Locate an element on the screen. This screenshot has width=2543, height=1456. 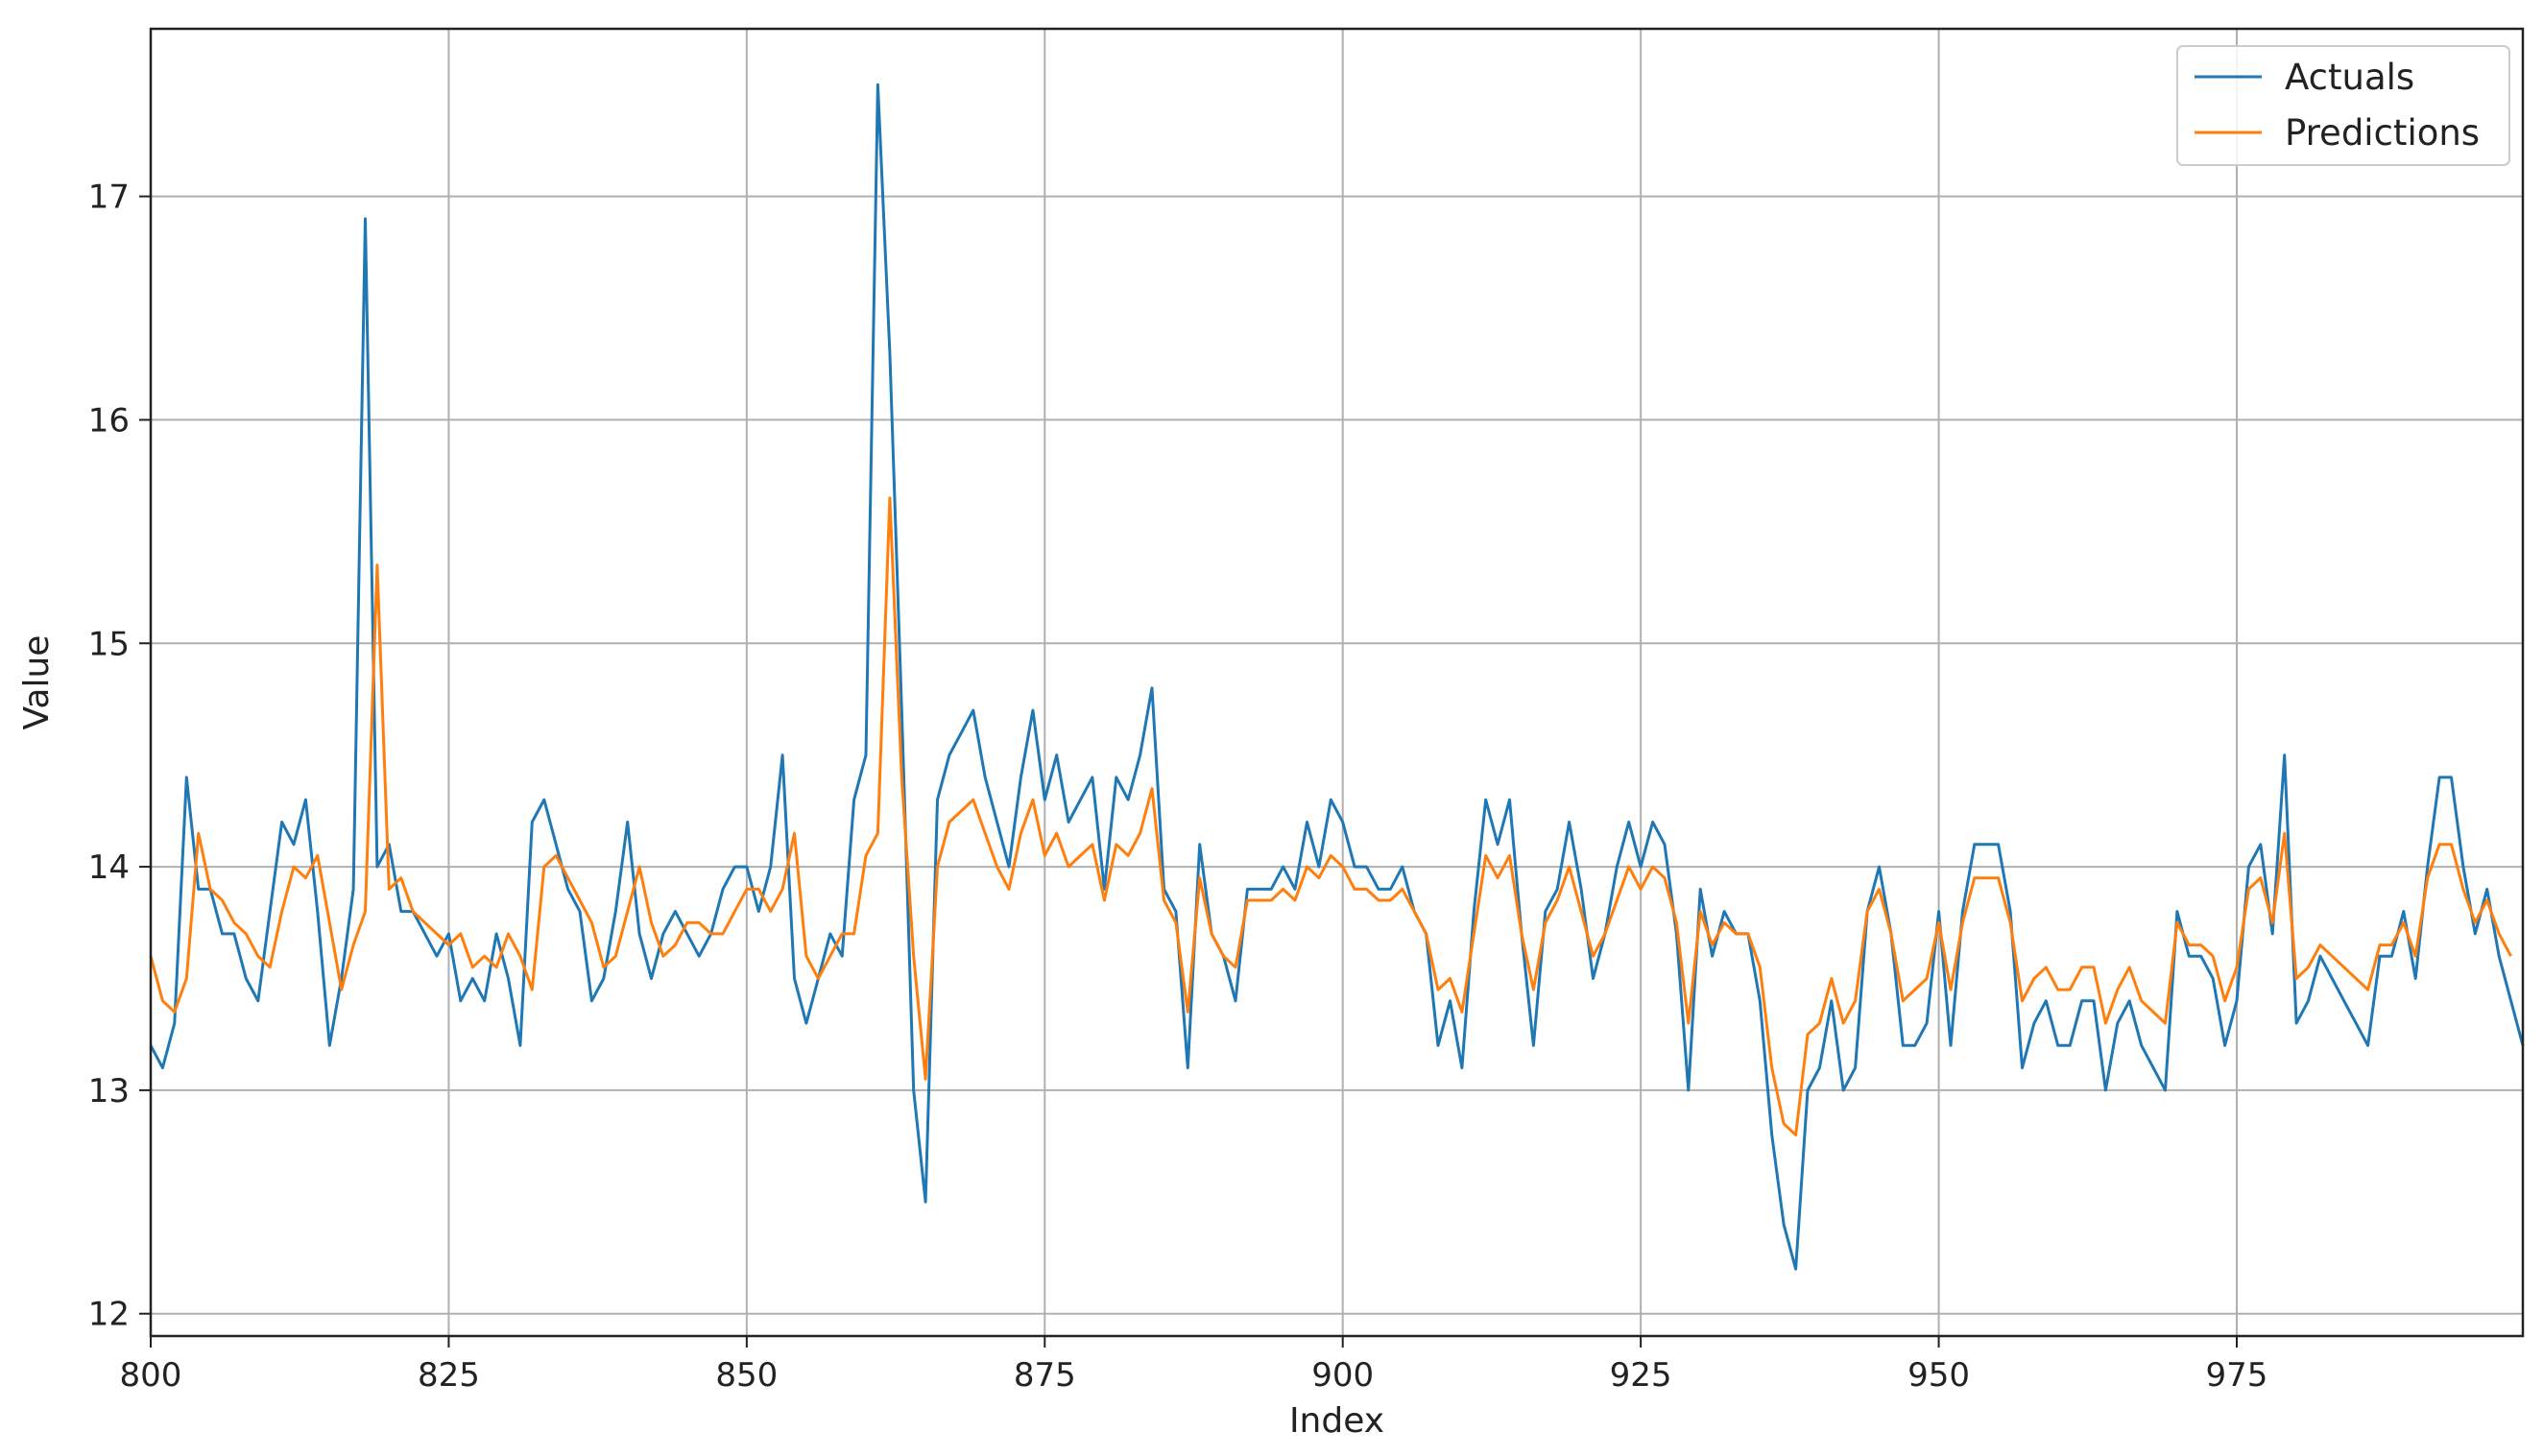
x-tick-label: 800 is located at coordinates (151, 1376).